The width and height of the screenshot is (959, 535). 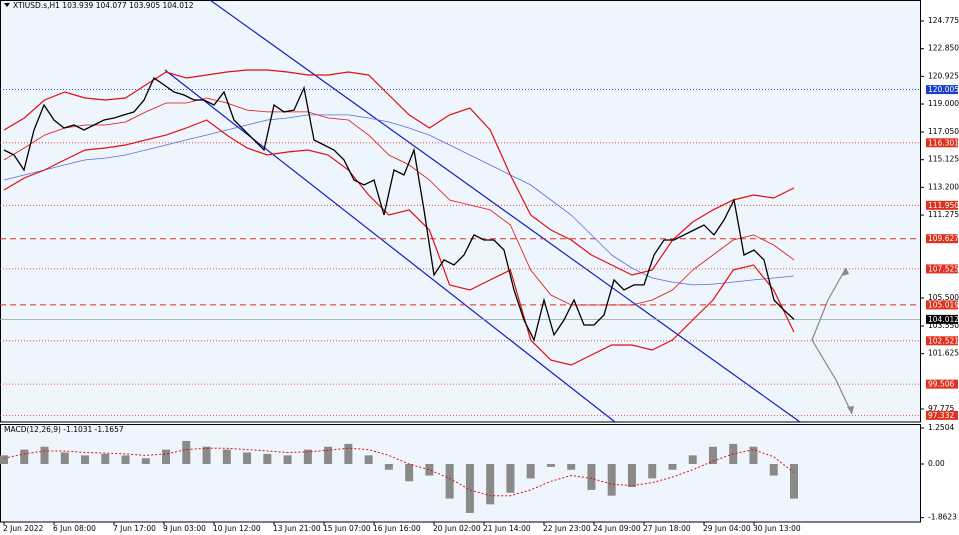 I want to click on price-tag: 105.019, so click(x=942, y=305).